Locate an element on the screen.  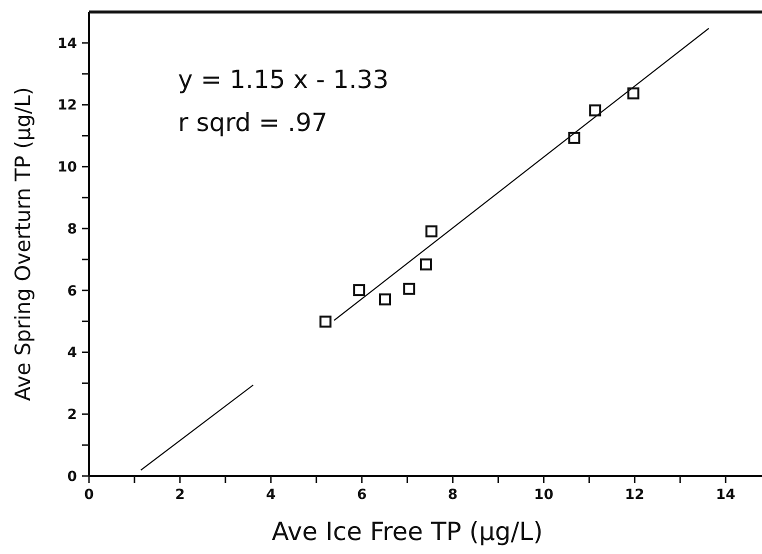
annotation: y = 1.15 x - 1.33 is located at coordinates (283, 79).